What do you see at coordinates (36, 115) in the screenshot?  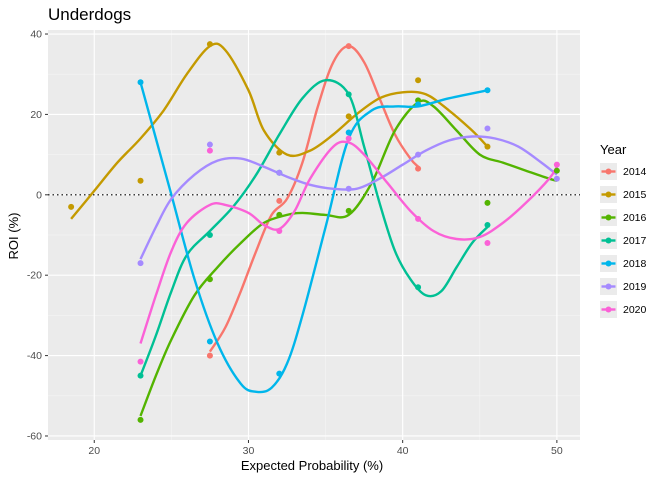 I see `y-tick-label: 20` at bounding box center [36, 115].